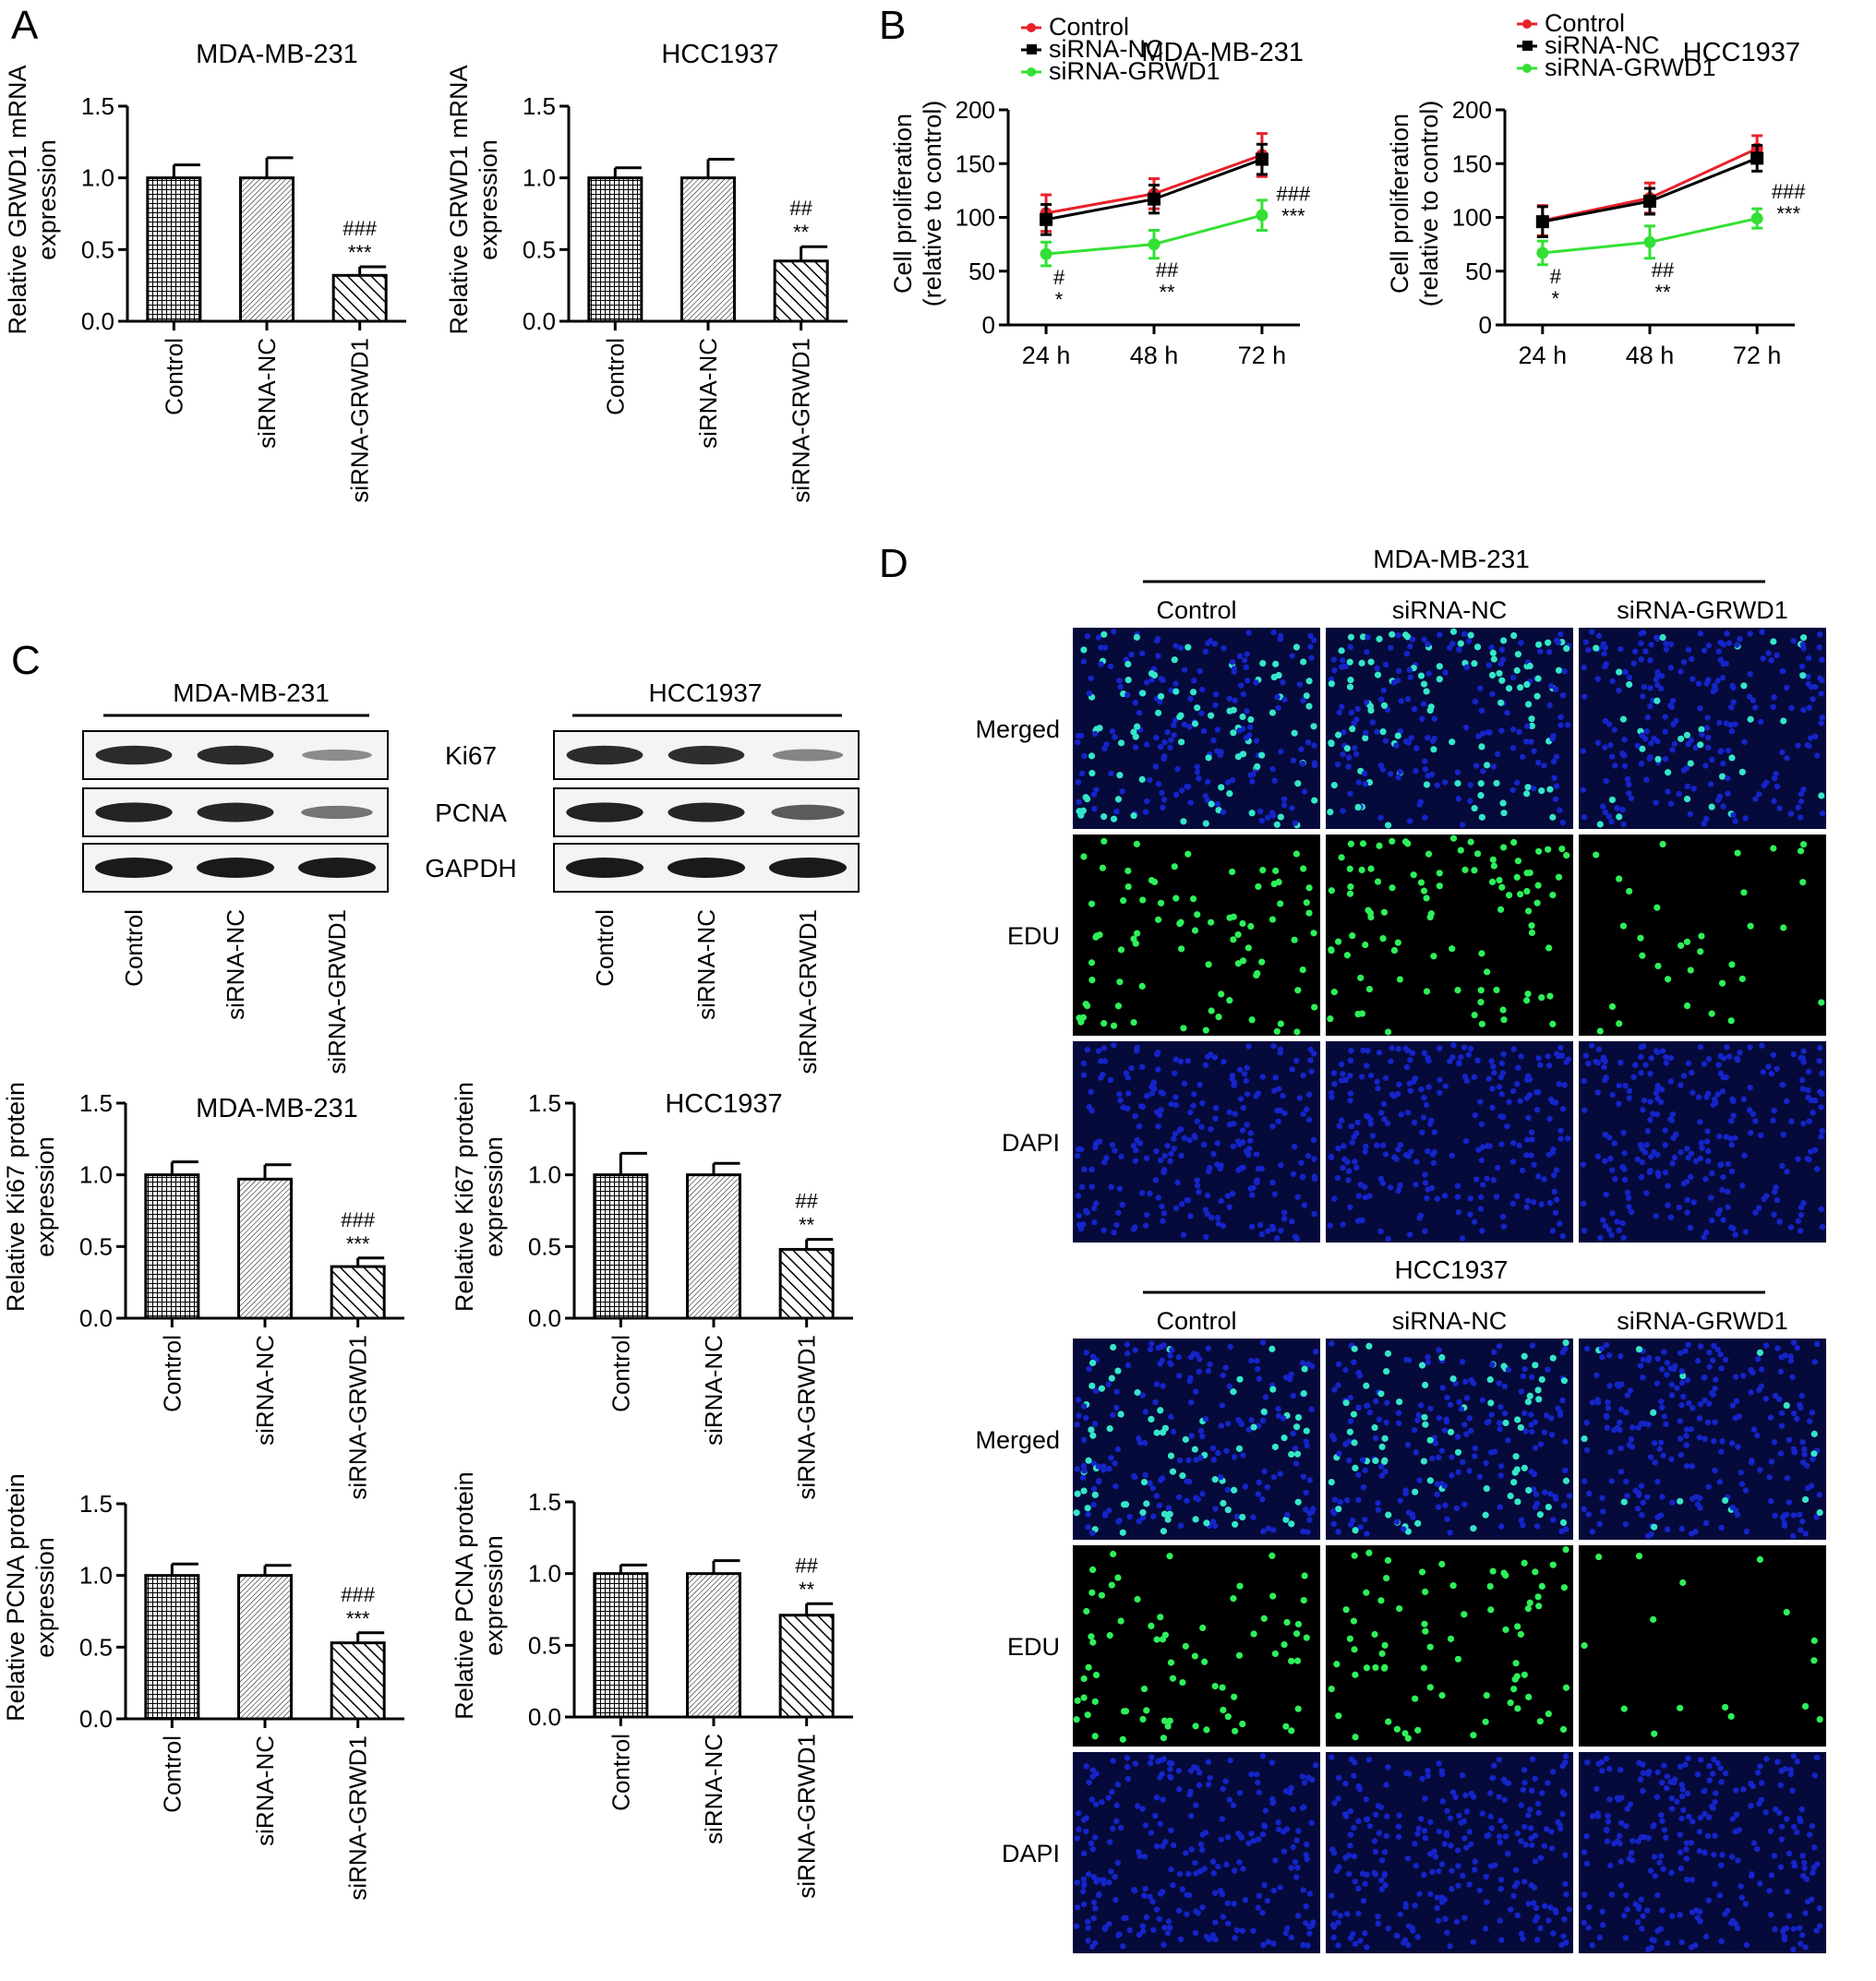 Image resolution: width=1876 pixels, height=1981 pixels. What do you see at coordinates (807, 1225) in the screenshot?
I see `significance-label: **` at bounding box center [807, 1225].